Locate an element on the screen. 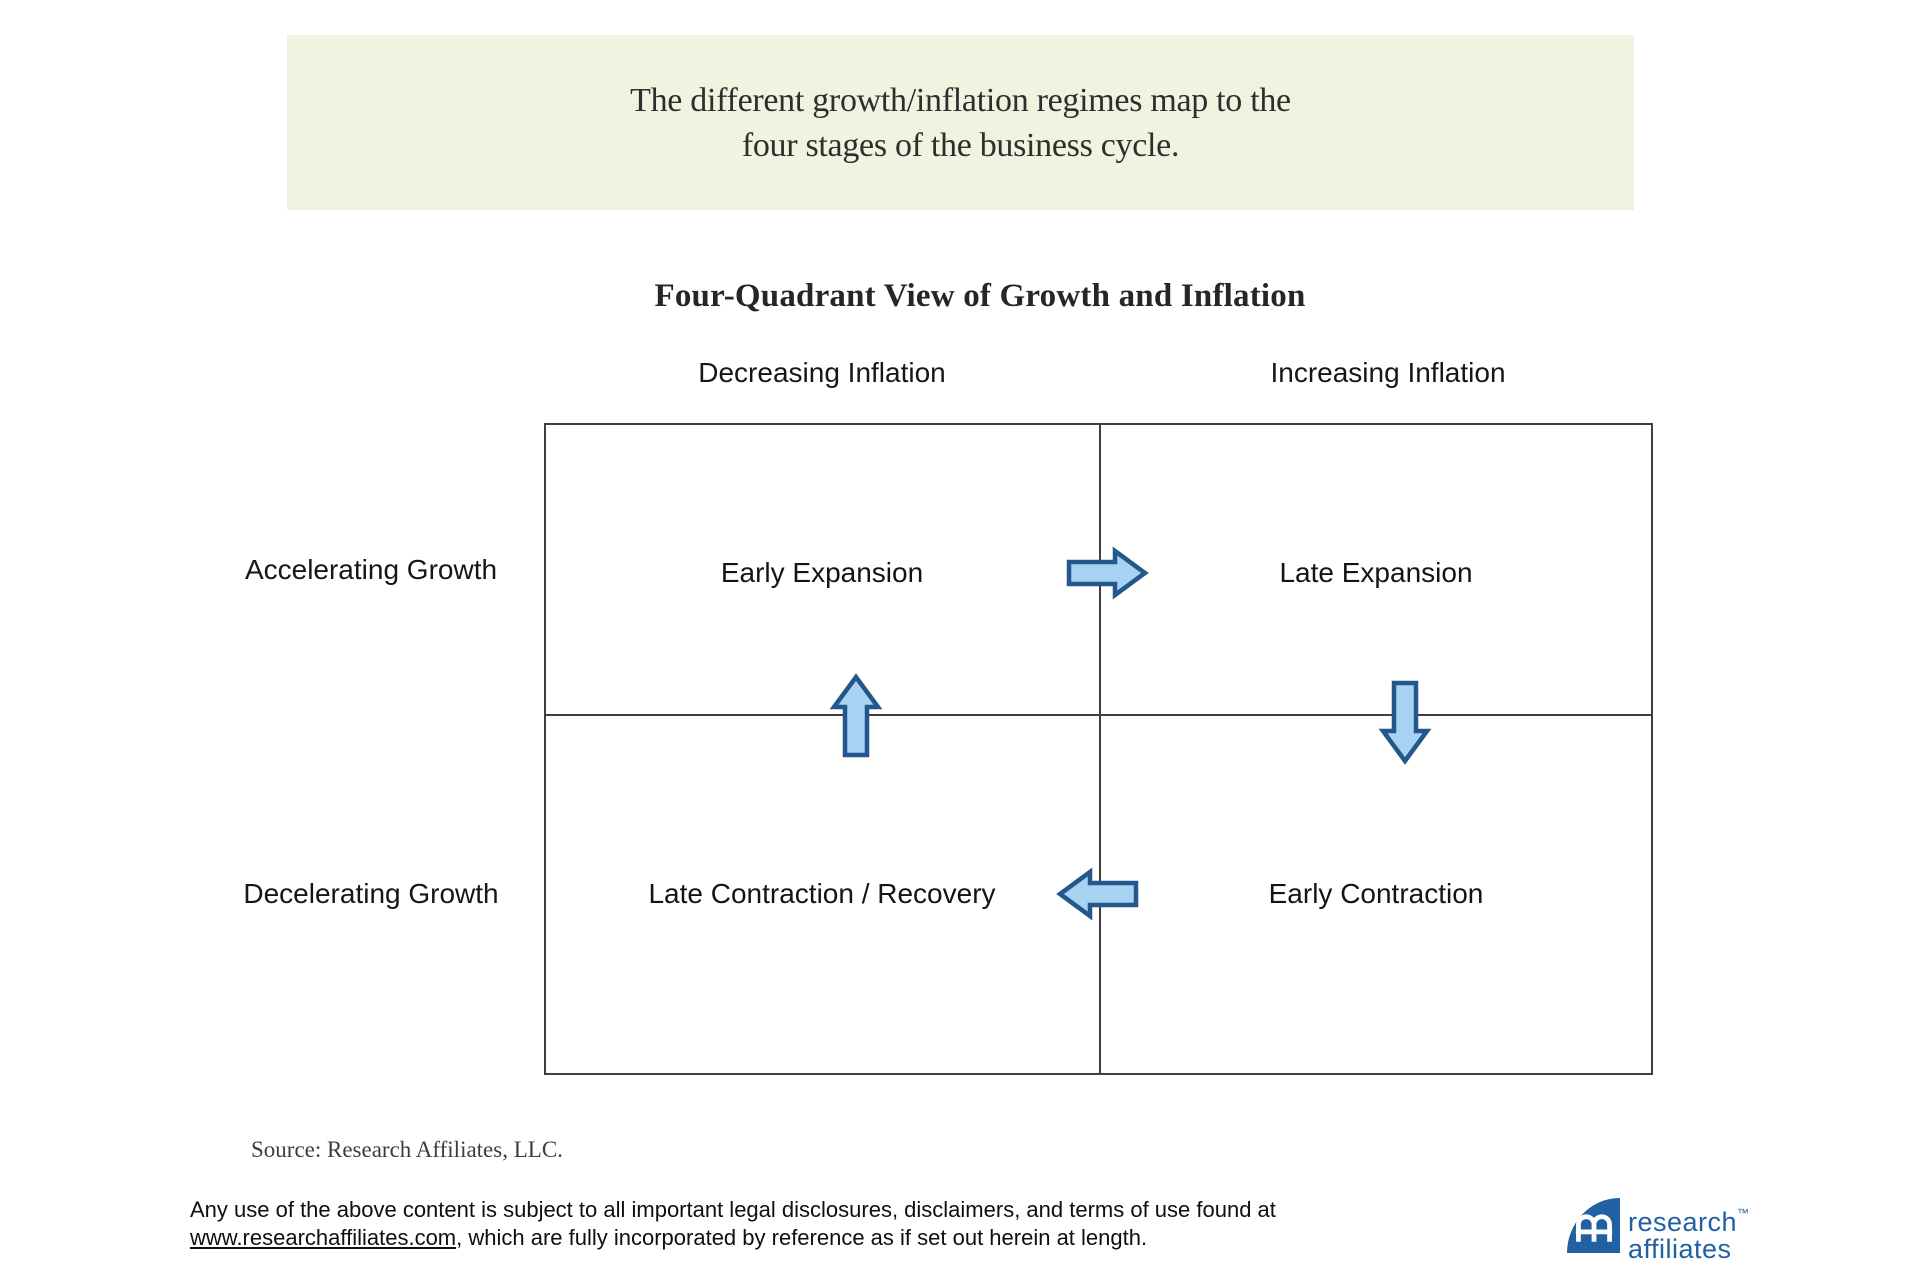 Image resolution: width=1920 pixels, height=1283 pixels. headline-line-2: four stages of the business cycle. is located at coordinates (960, 145).